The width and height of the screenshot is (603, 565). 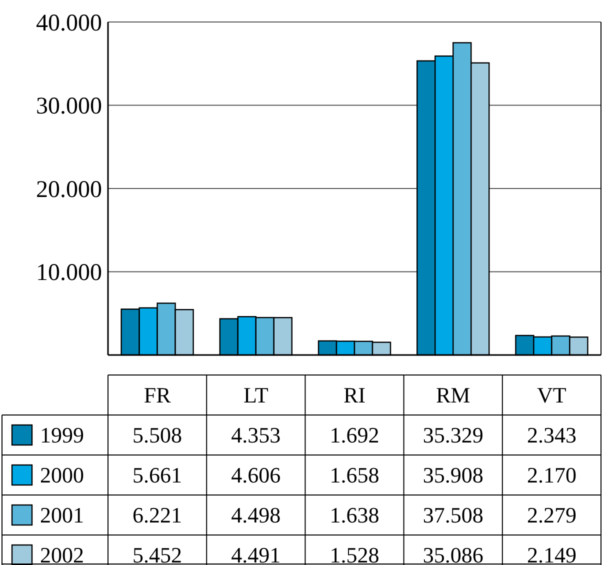 I want to click on legend-label: 2000, so click(x=62, y=475).